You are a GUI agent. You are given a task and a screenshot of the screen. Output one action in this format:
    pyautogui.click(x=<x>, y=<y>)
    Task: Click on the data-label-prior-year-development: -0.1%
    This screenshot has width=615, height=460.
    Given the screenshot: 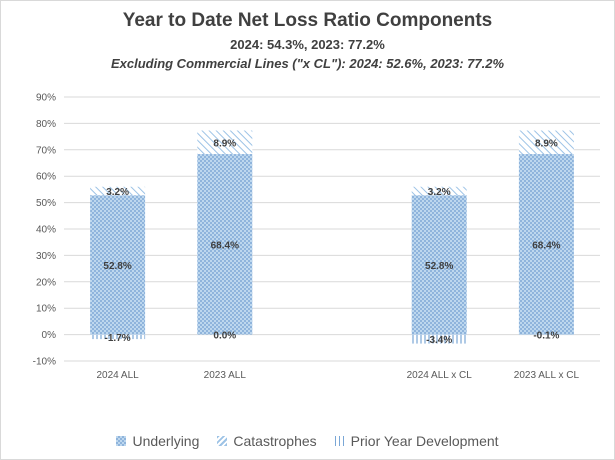 What is the action you would take?
    pyautogui.click(x=546, y=336)
    